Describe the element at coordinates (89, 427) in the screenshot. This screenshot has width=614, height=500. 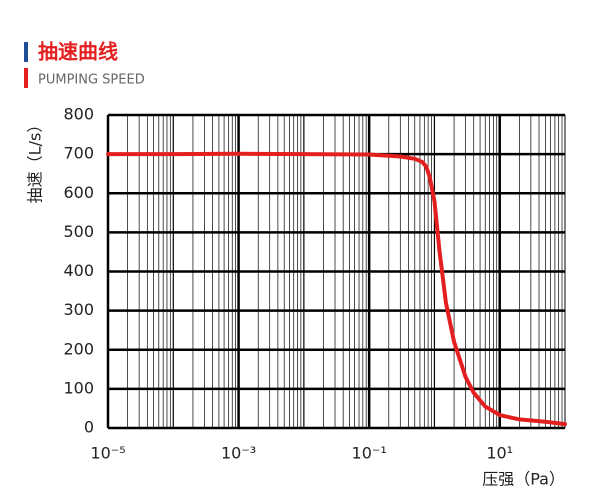
I see `y-tick-label: 0` at that location.